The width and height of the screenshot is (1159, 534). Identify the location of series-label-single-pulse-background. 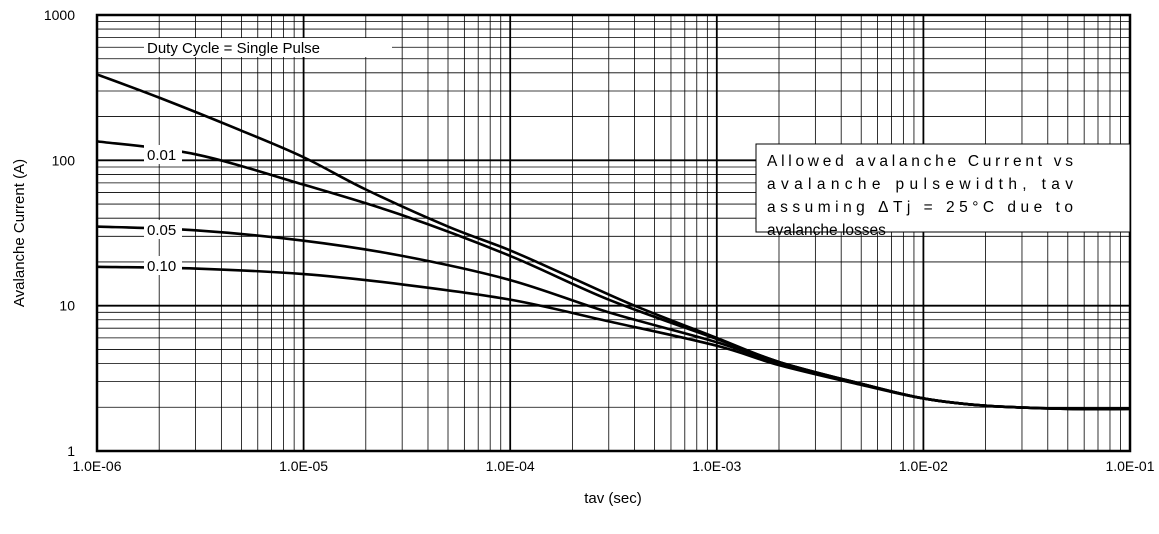
(268, 47).